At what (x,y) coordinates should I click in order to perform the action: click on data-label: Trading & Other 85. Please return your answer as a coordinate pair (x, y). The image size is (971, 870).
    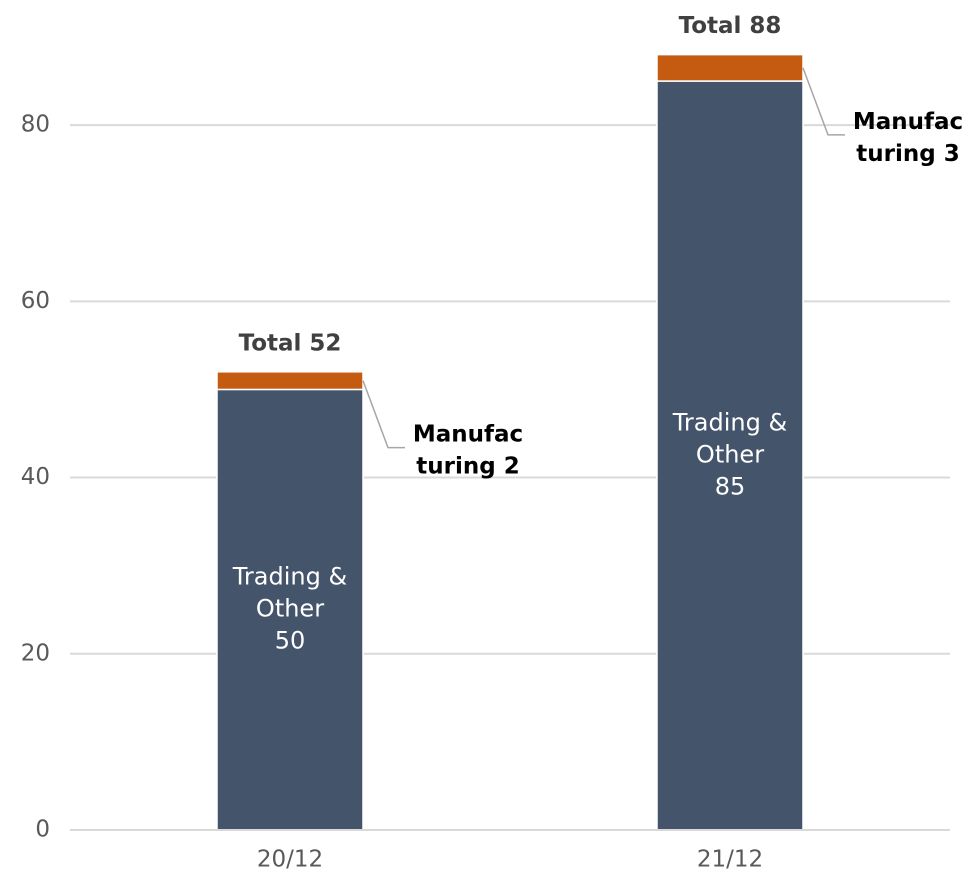
    Looking at the image, I should click on (729, 455).